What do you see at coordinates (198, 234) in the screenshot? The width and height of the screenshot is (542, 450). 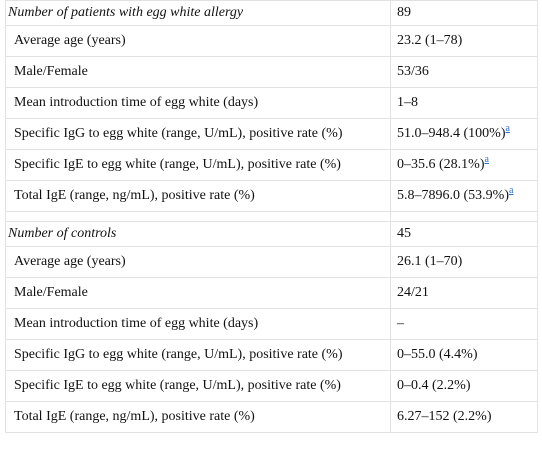 I see `controls-header-label: Number of controls` at bounding box center [198, 234].